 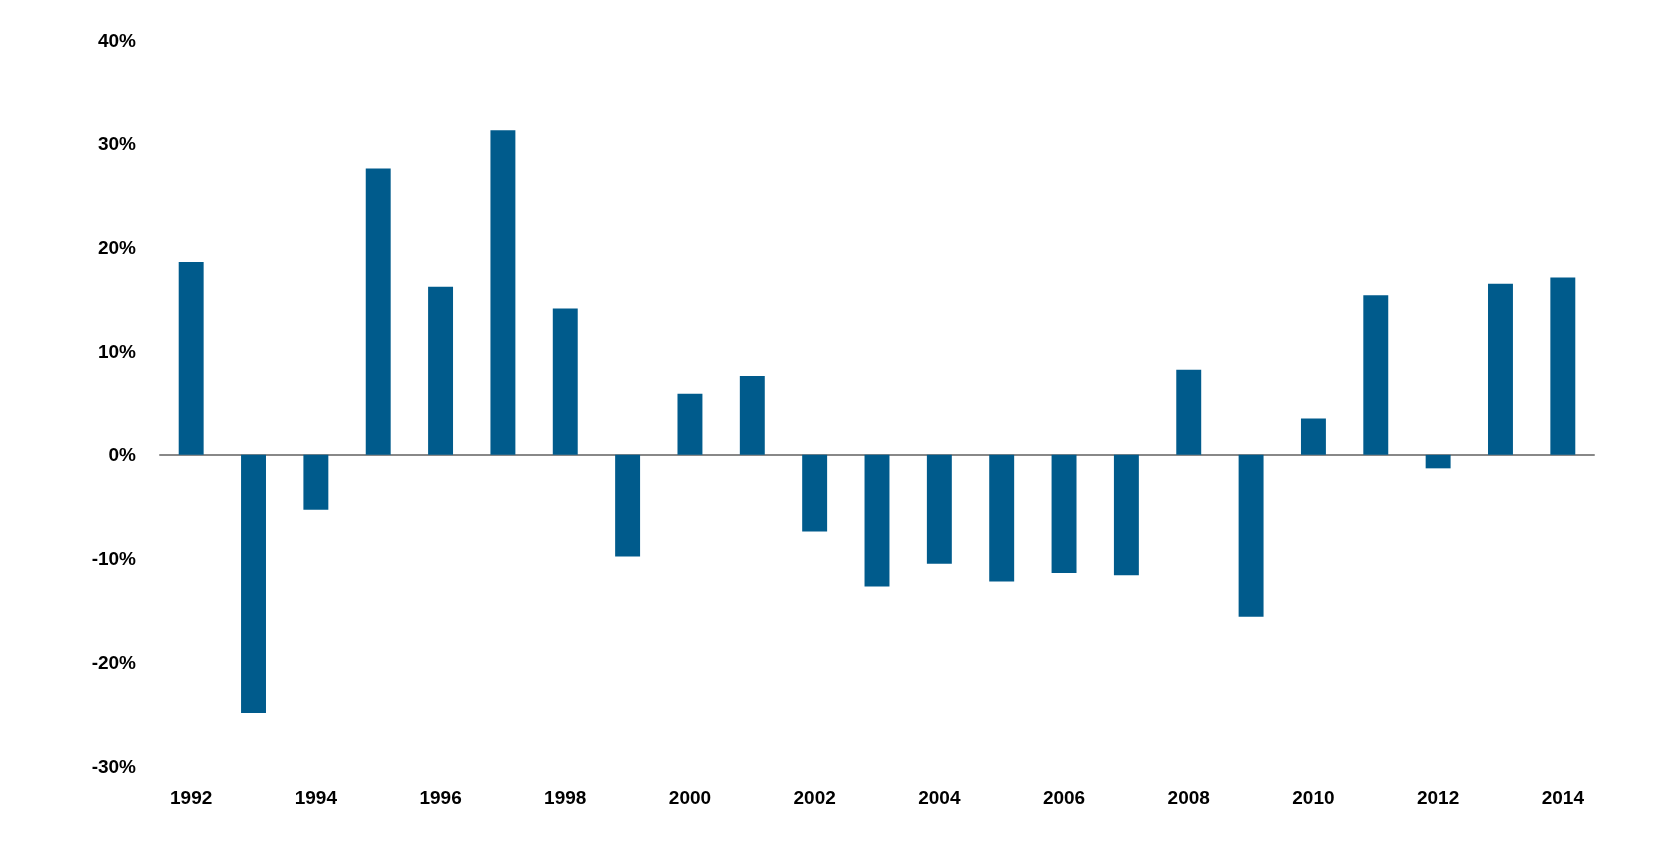 What do you see at coordinates (565, 797) in the screenshot?
I see `x-tick-label: 1998` at bounding box center [565, 797].